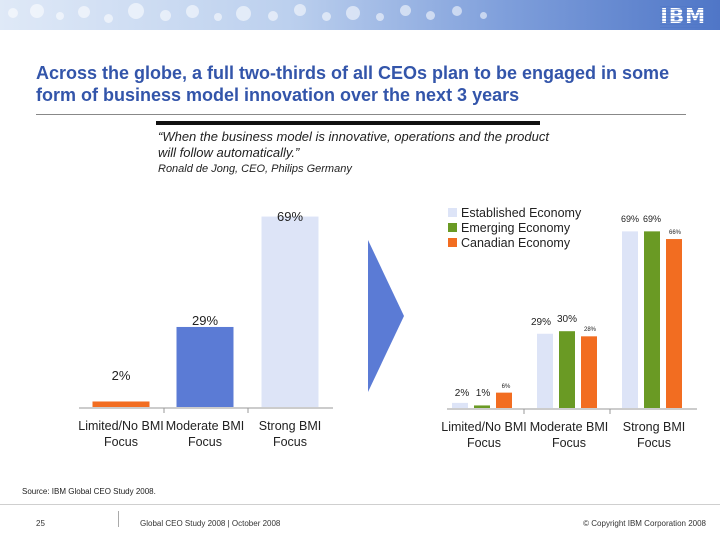 This screenshot has height=540, width=720. I want to click on economy-data-label: 28%, so click(590, 330).